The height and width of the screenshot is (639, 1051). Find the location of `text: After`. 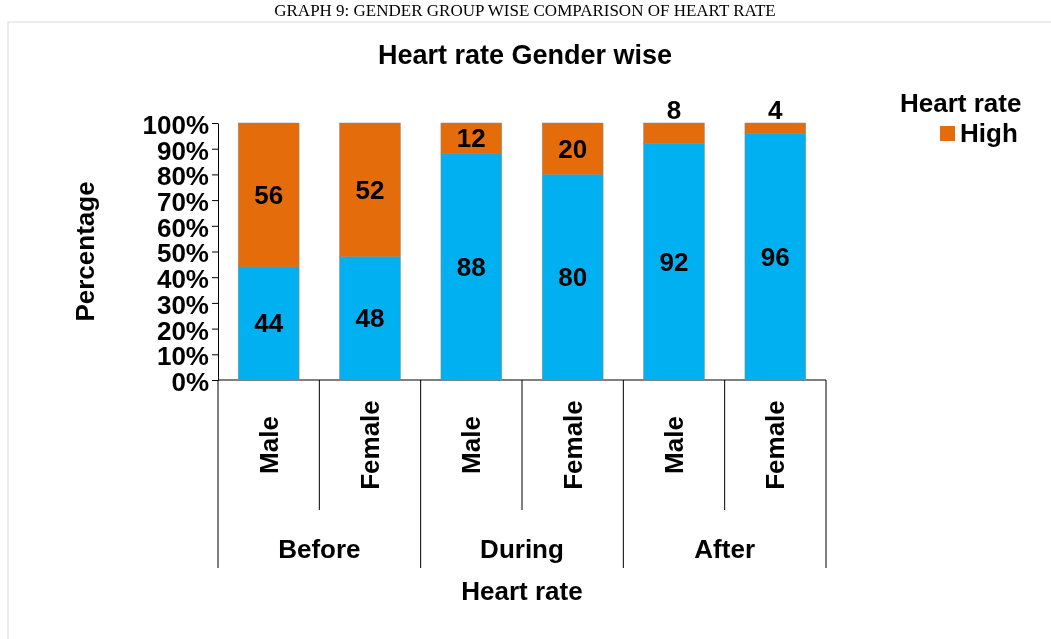

text: After is located at coordinates (724, 549).